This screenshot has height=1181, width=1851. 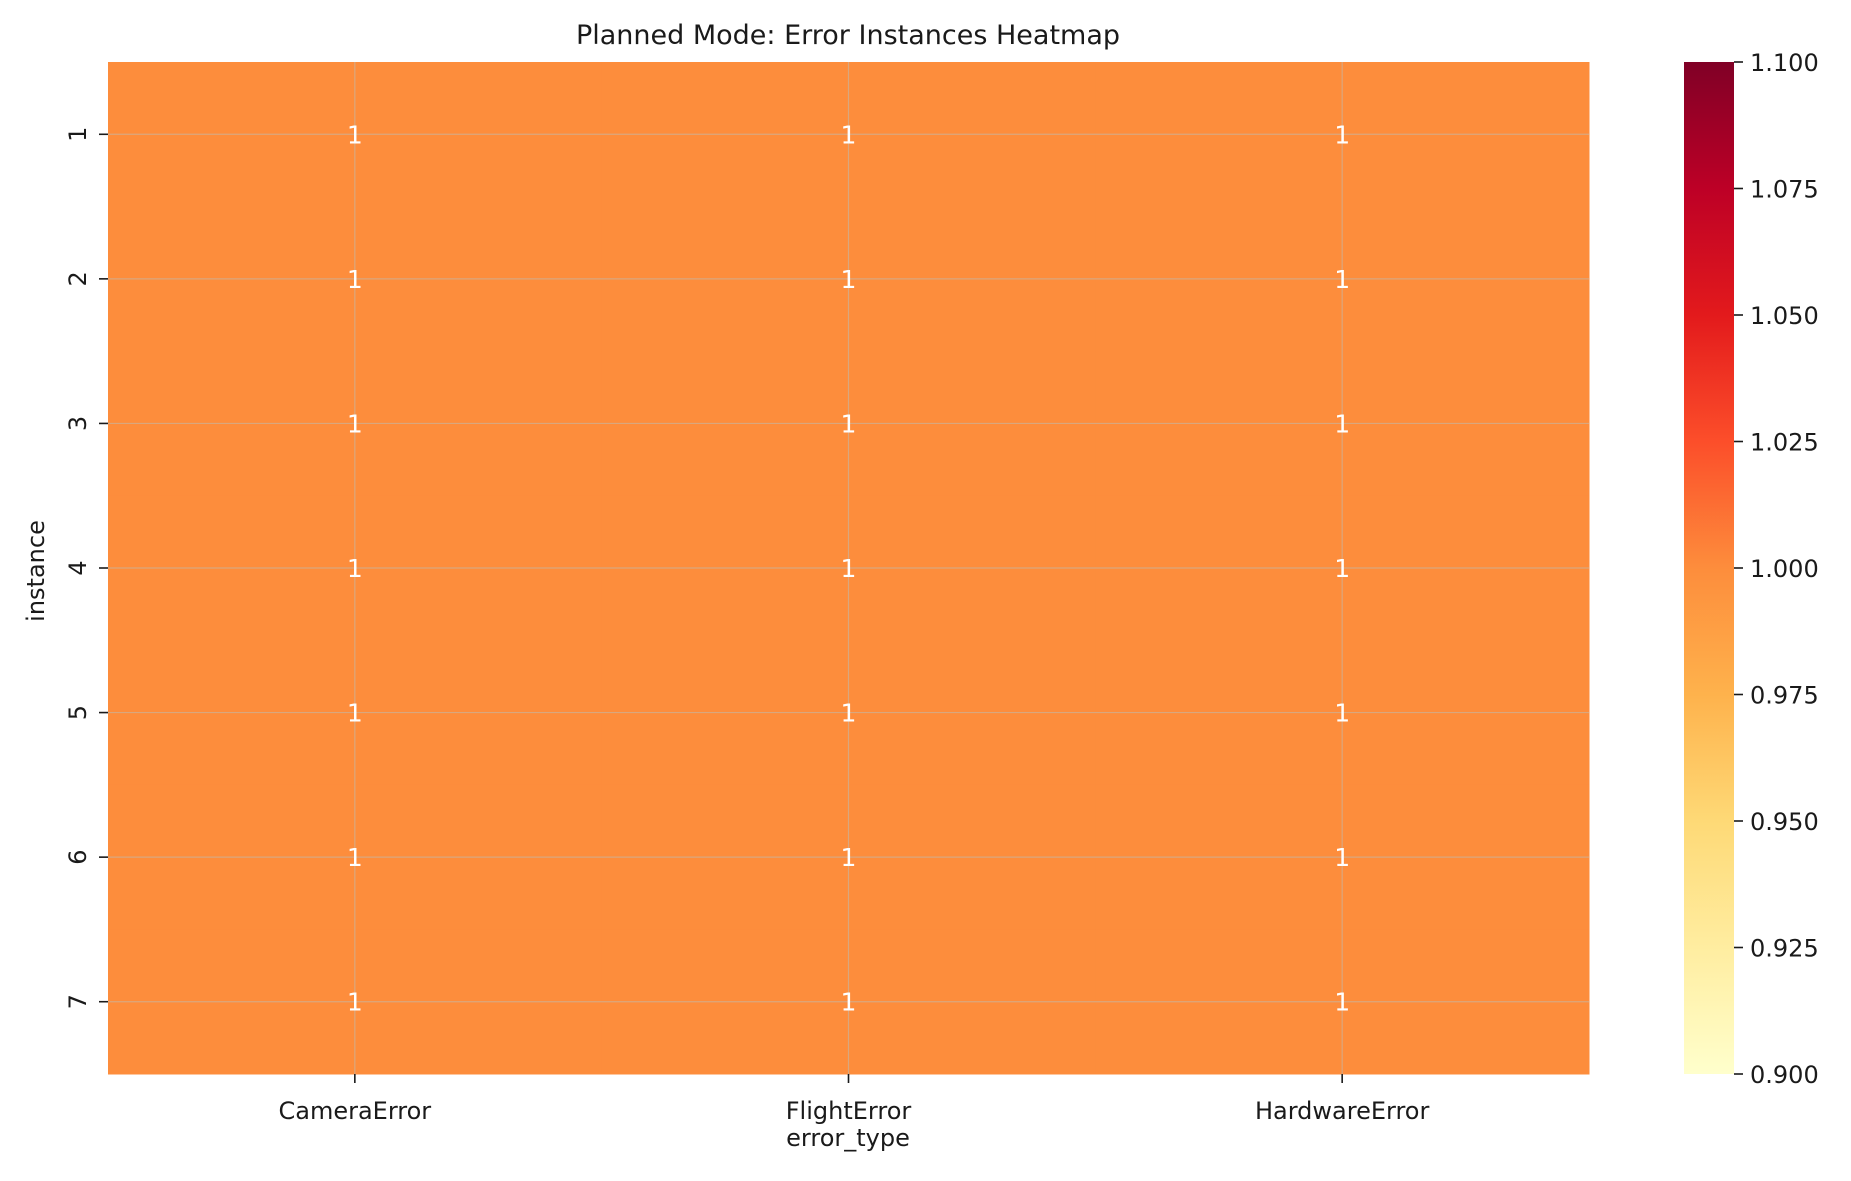 I want to click on colorbar-tick-label: 1.000, so click(x=1784, y=569).